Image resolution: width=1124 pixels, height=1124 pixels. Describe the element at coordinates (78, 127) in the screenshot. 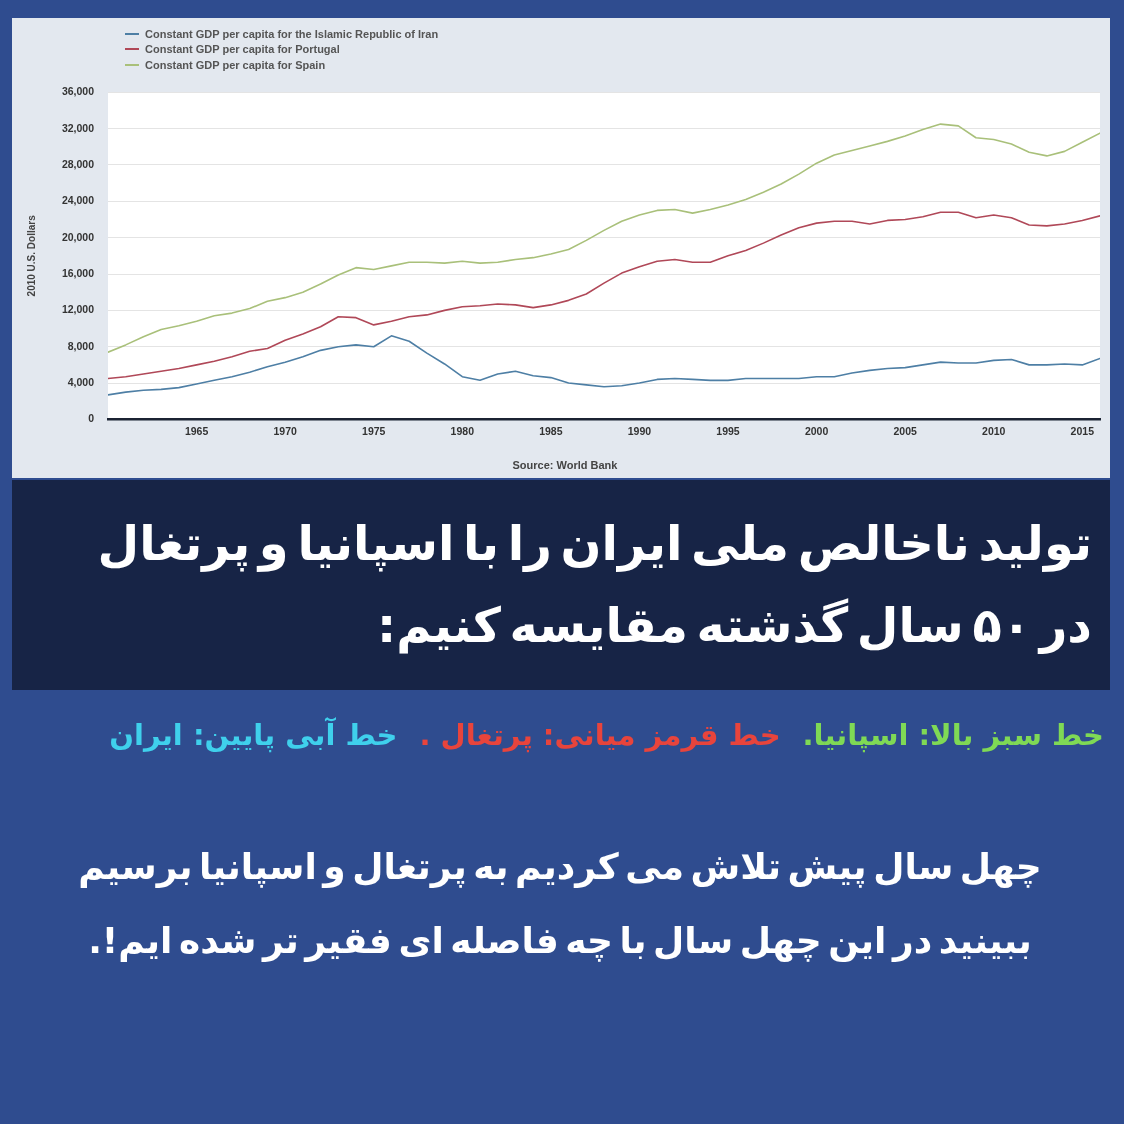

I see `y-tick-label: 32,000` at that location.